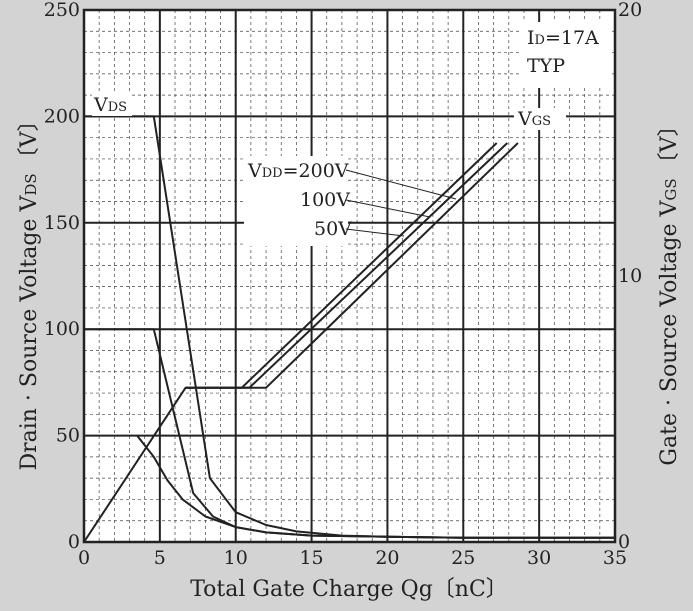 The image size is (693, 611). What do you see at coordinates (62, 223) in the screenshot?
I see `y-left-tick-label: 150` at bounding box center [62, 223].